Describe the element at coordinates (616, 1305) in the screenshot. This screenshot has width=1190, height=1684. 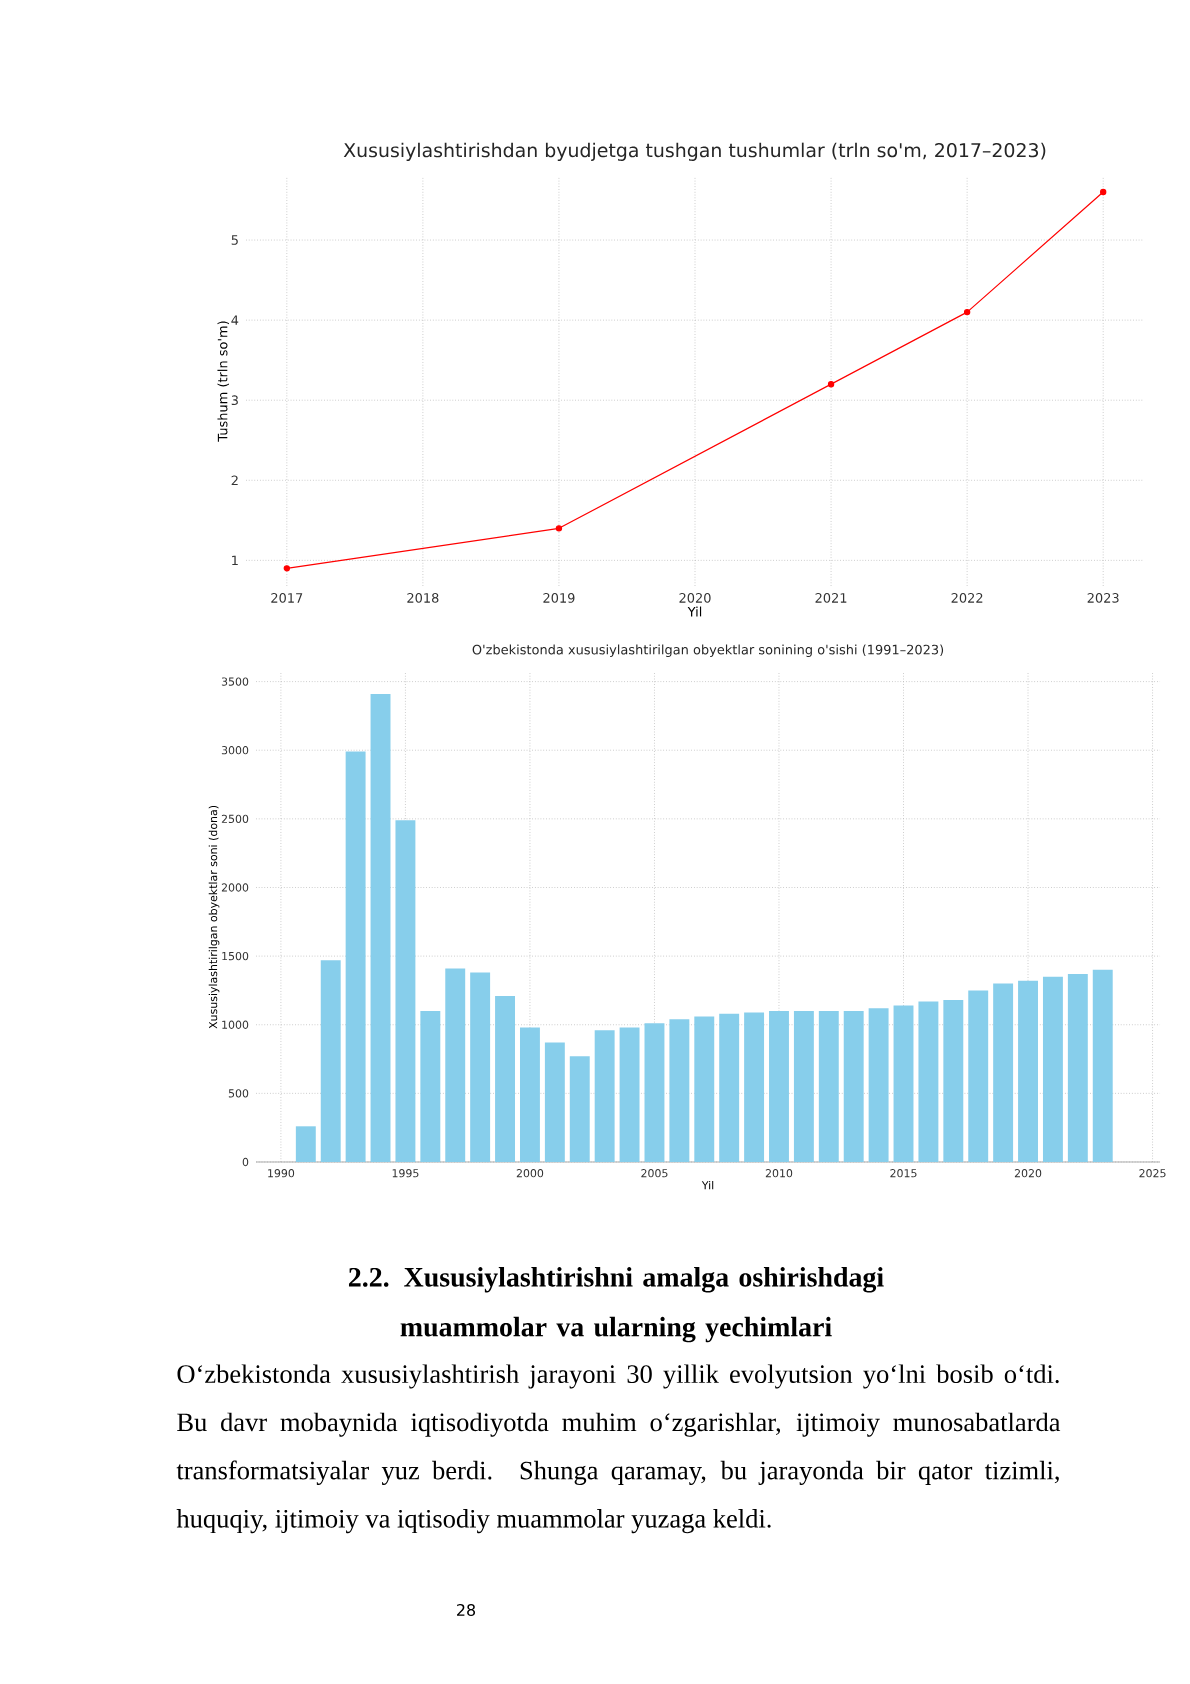
I see `text: 2.2. Xususiylashtirishni amalga oshirishdagi muammolar va ularning yechimlari` at that location.